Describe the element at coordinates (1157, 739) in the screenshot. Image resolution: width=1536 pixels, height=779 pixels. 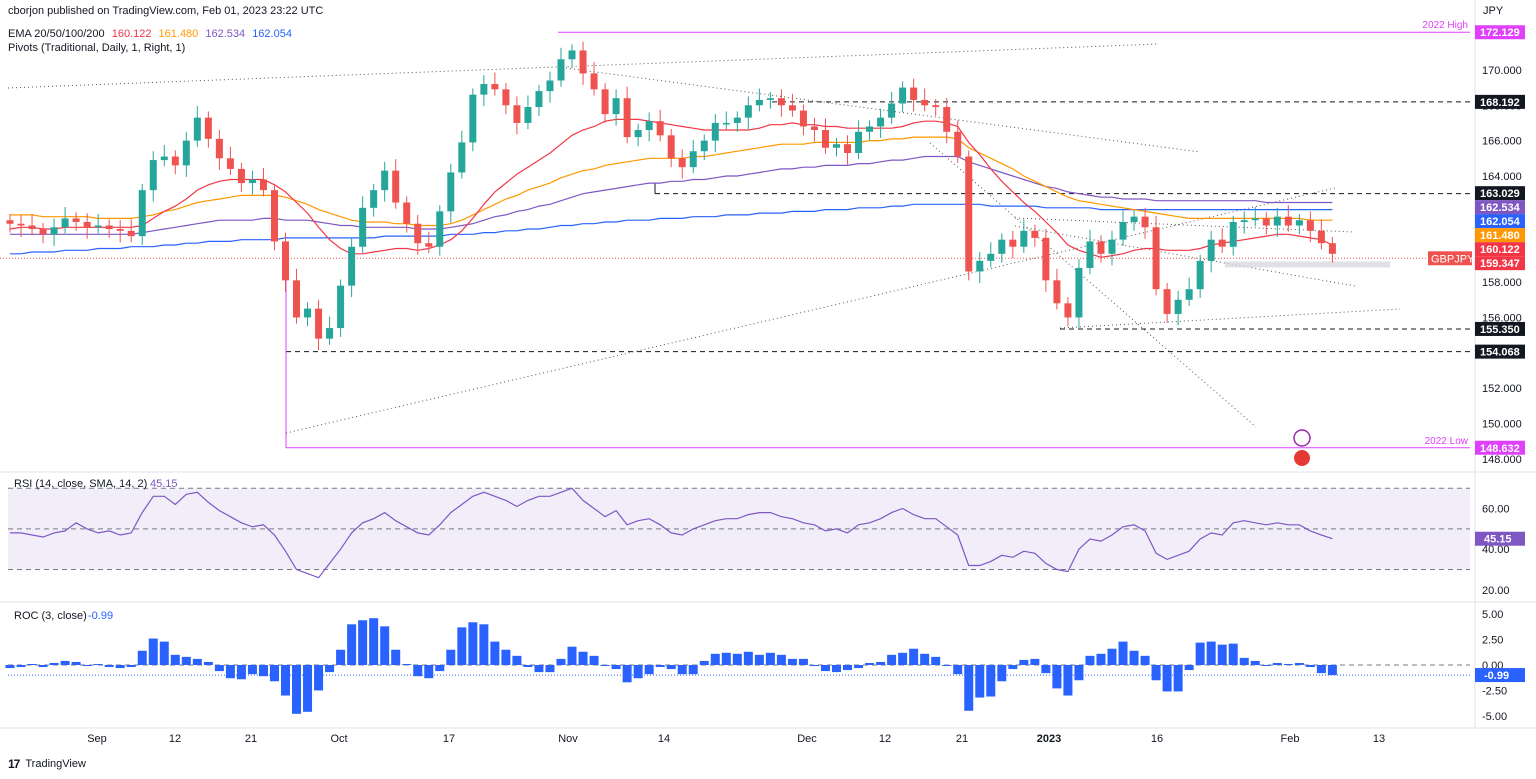
I see `x-axis-label: 16` at that location.